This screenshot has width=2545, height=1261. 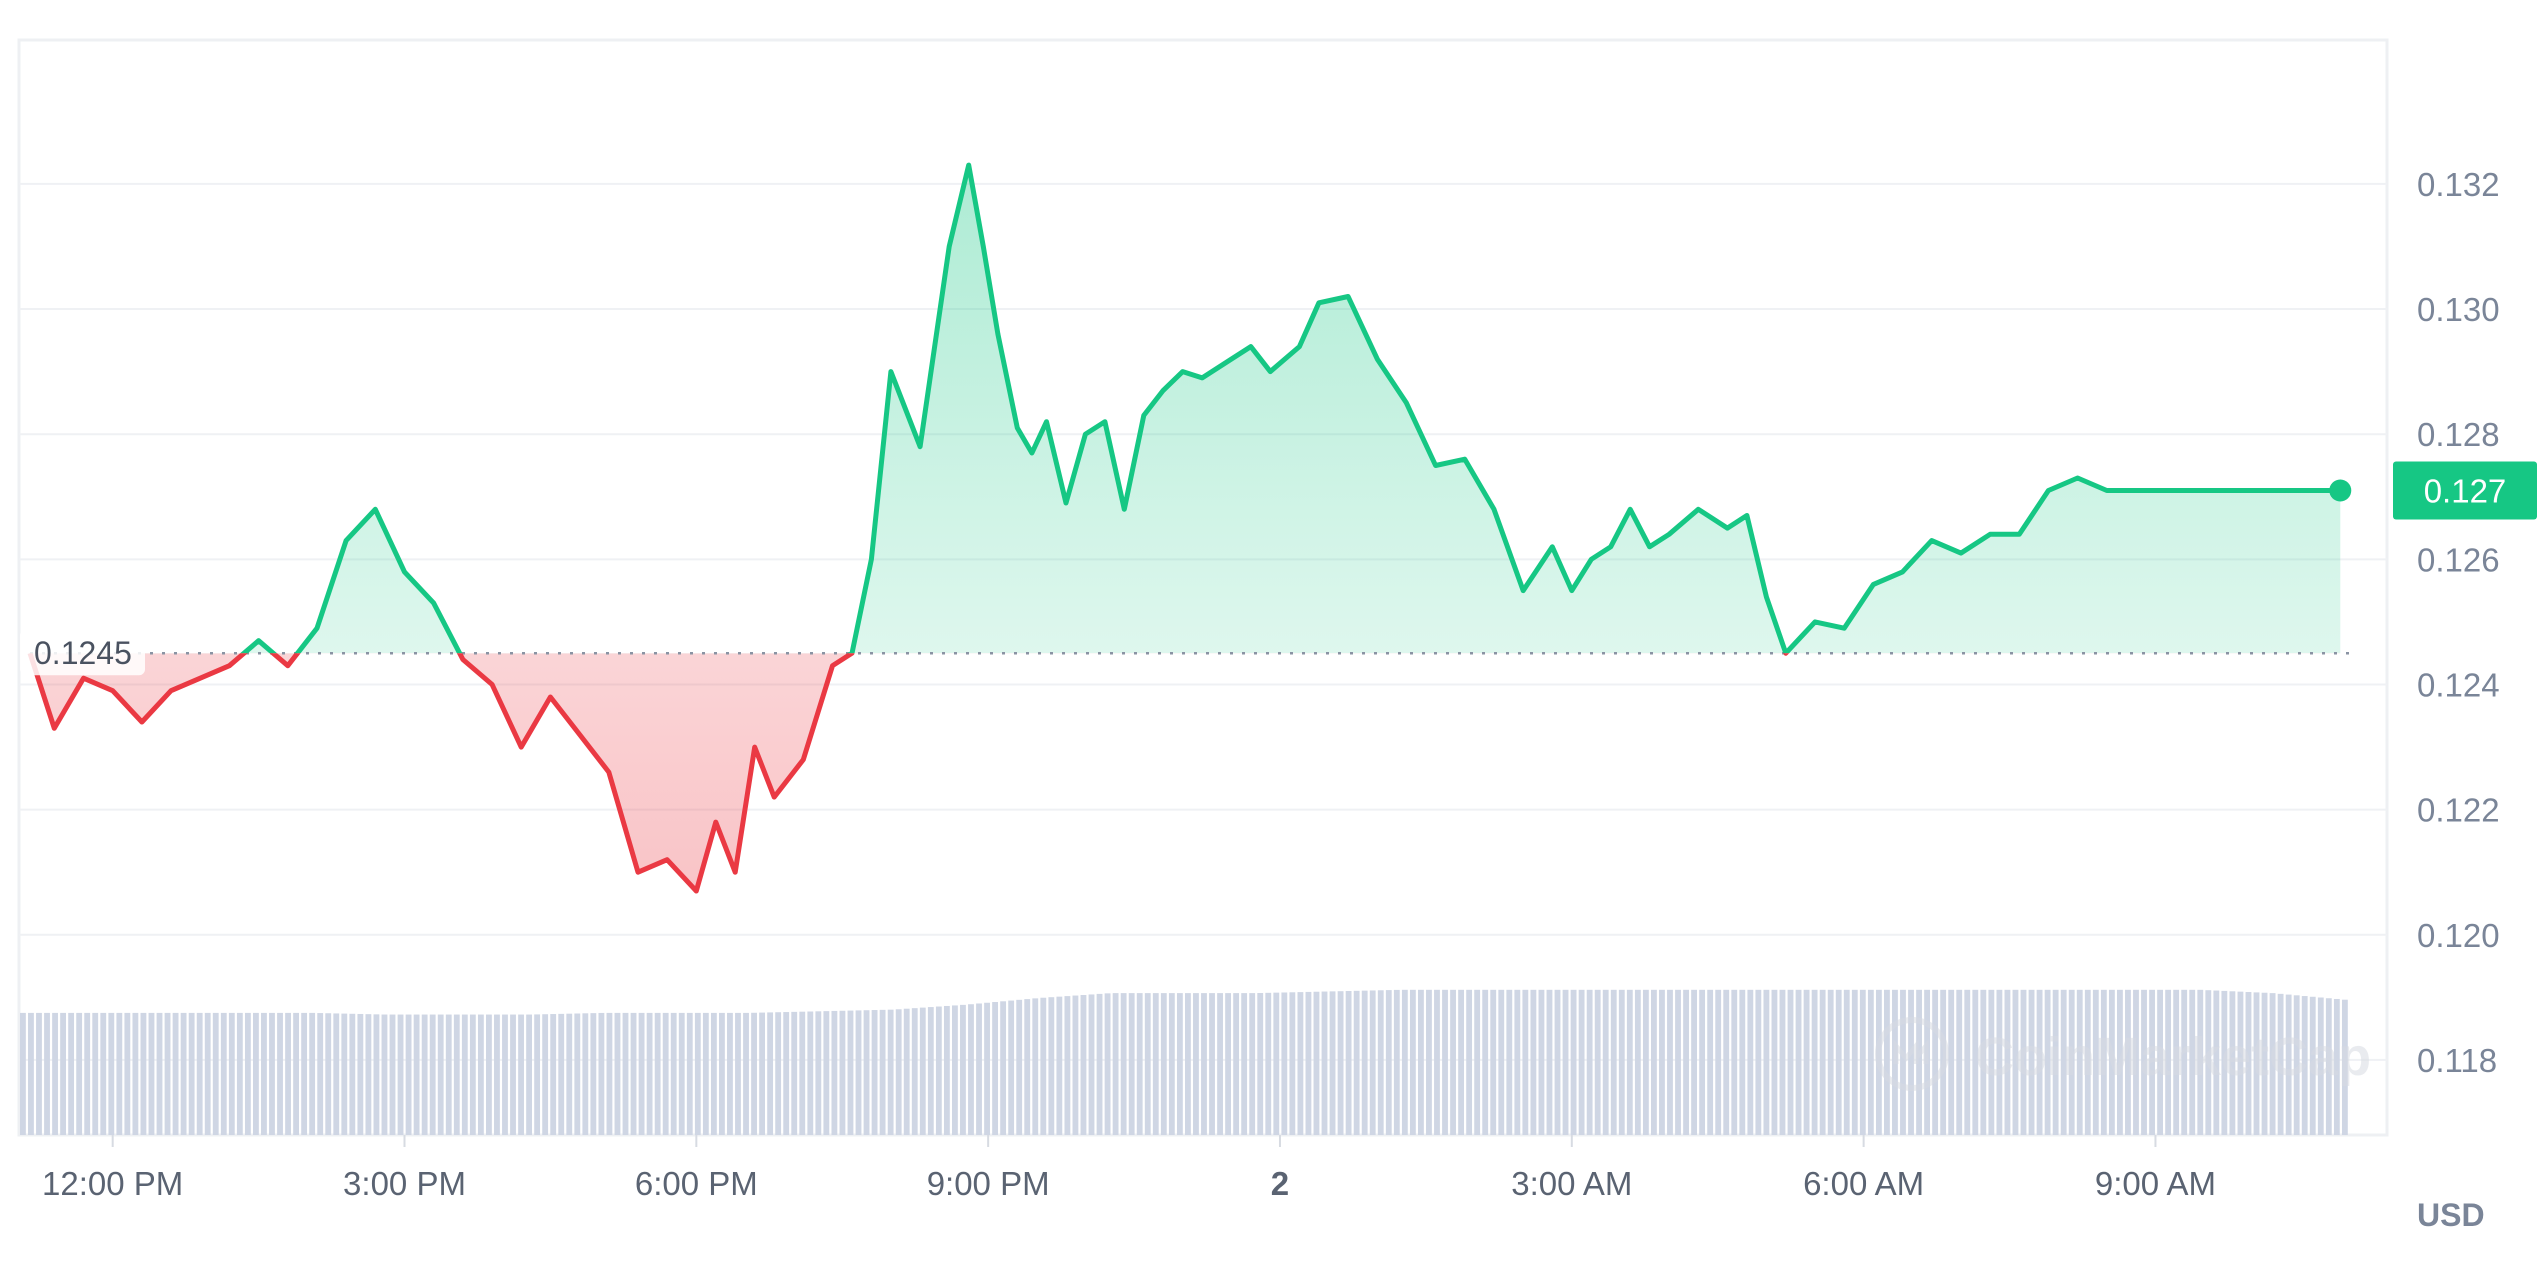 I want to click on x-tick-label: 6:00 PM, so click(x=696, y=1183).